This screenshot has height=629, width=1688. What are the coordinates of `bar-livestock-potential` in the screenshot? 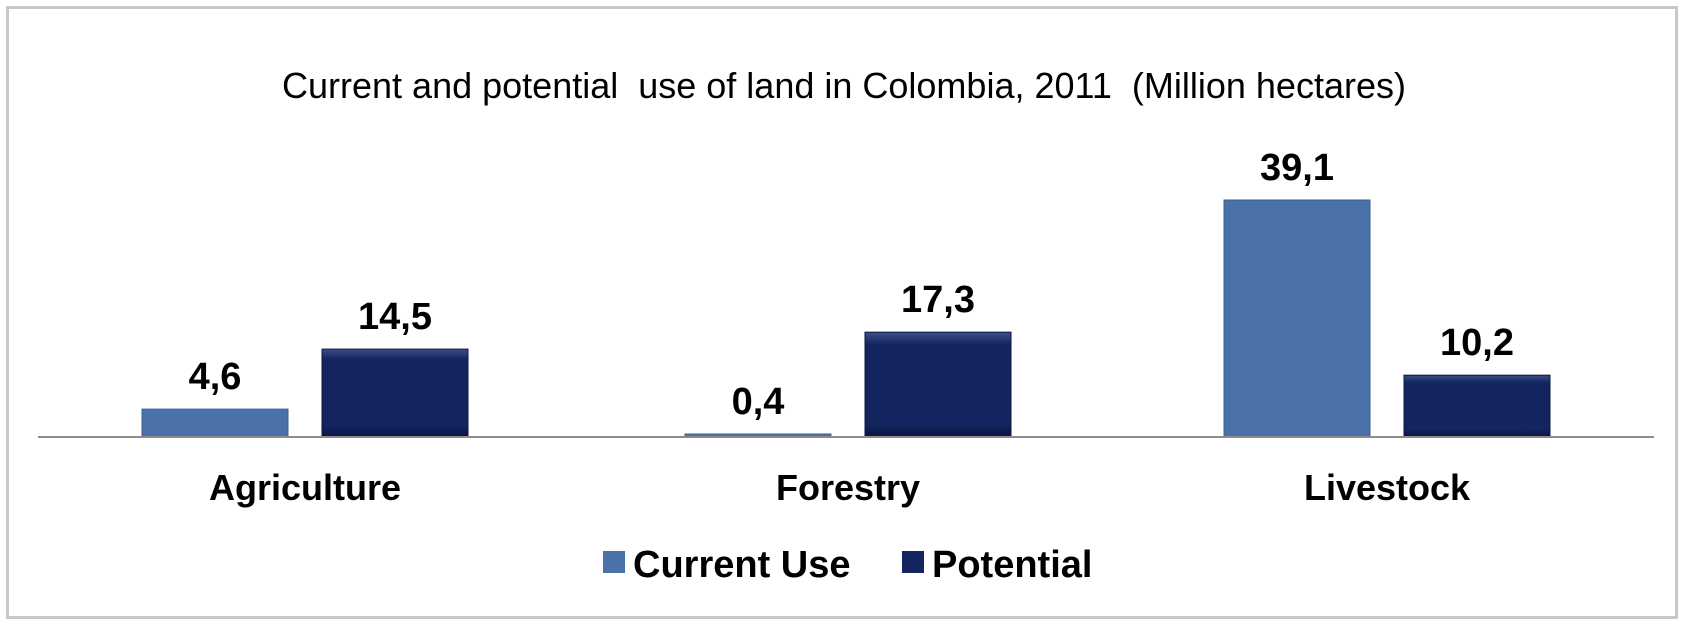 It's located at (1477, 406).